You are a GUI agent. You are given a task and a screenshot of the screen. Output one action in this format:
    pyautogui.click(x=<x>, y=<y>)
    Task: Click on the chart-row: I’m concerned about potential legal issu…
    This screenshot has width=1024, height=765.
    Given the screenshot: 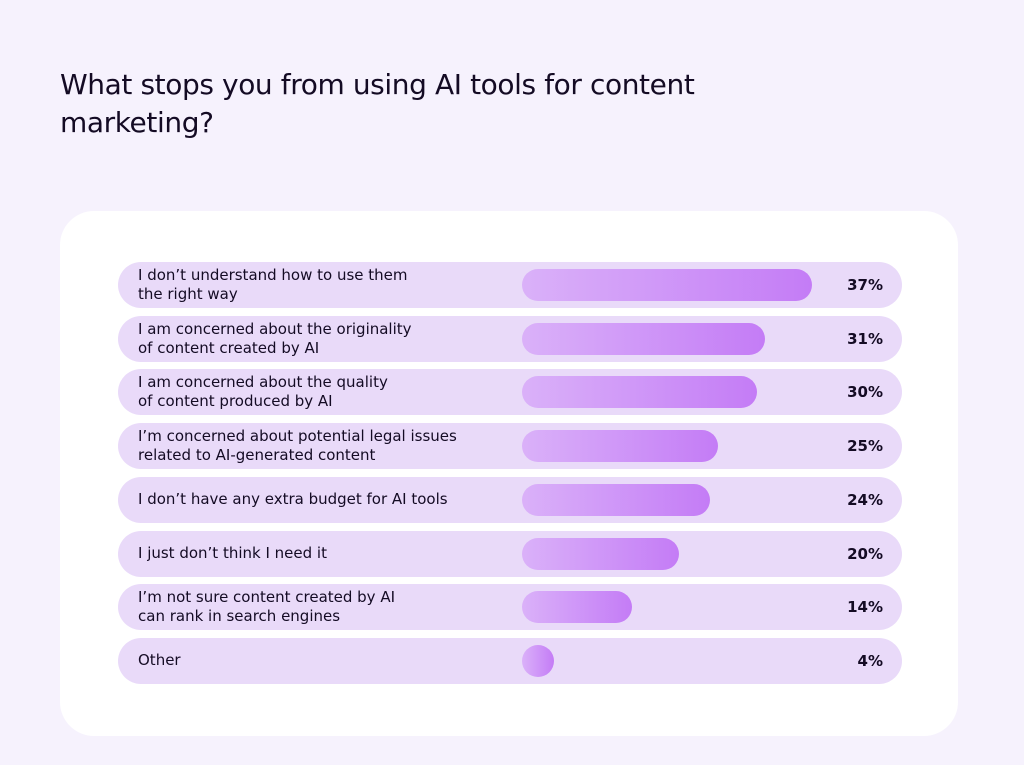 What is the action you would take?
    pyautogui.click(x=510, y=446)
    